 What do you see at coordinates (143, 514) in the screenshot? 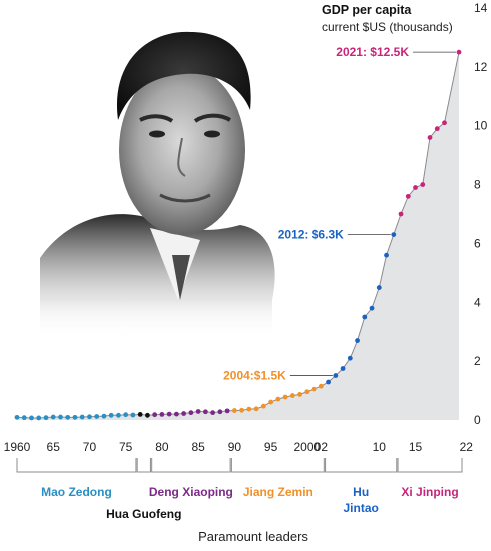
I see `leader-label-hua-guofeng: Hua Guofeng` at bounding box center [143, 514].